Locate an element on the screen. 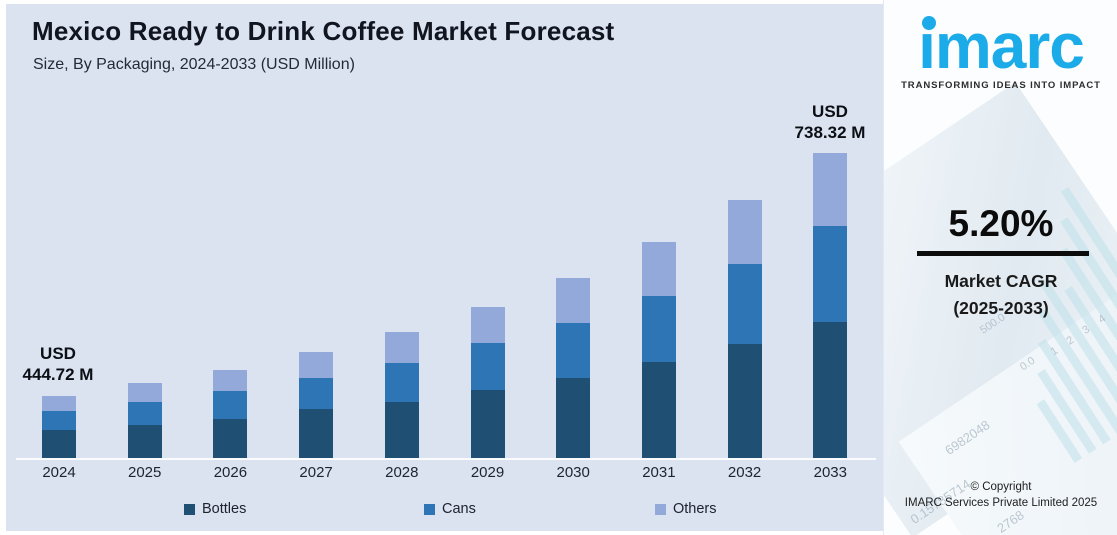 This screenshot has height=535, width=1117. bar-2031-segment-bottles is located at coordinates (658, 410).